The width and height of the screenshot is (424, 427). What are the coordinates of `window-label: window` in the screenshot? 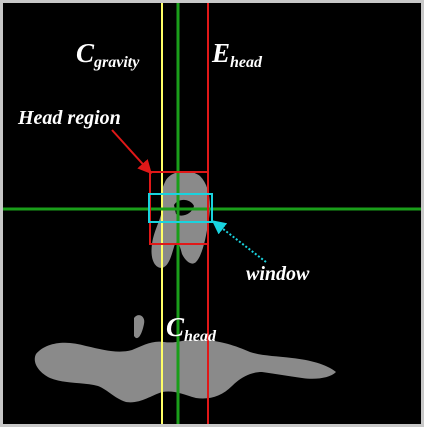 It's located at (278, 274).